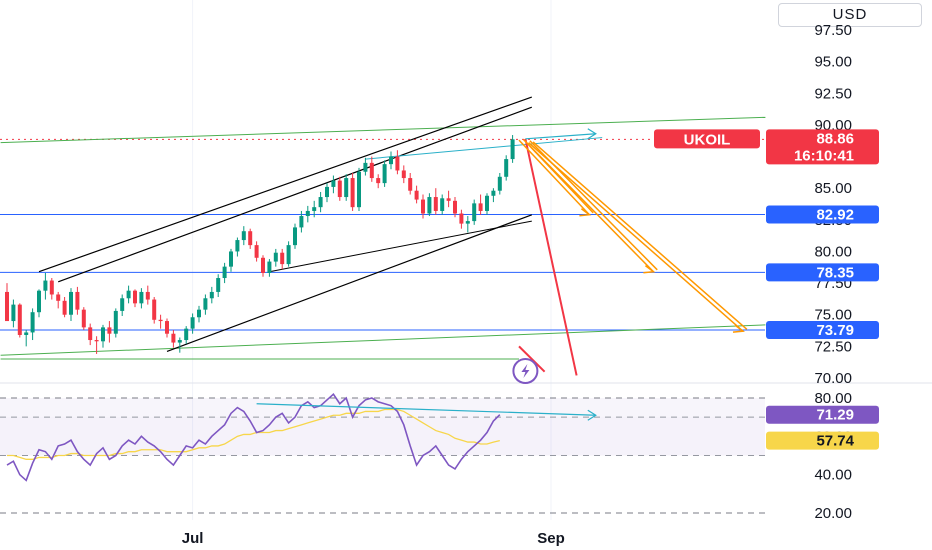 Image resolution: width=932 pixels, height=550 pixels. I want to click on rsi-line, so click(253, 437).